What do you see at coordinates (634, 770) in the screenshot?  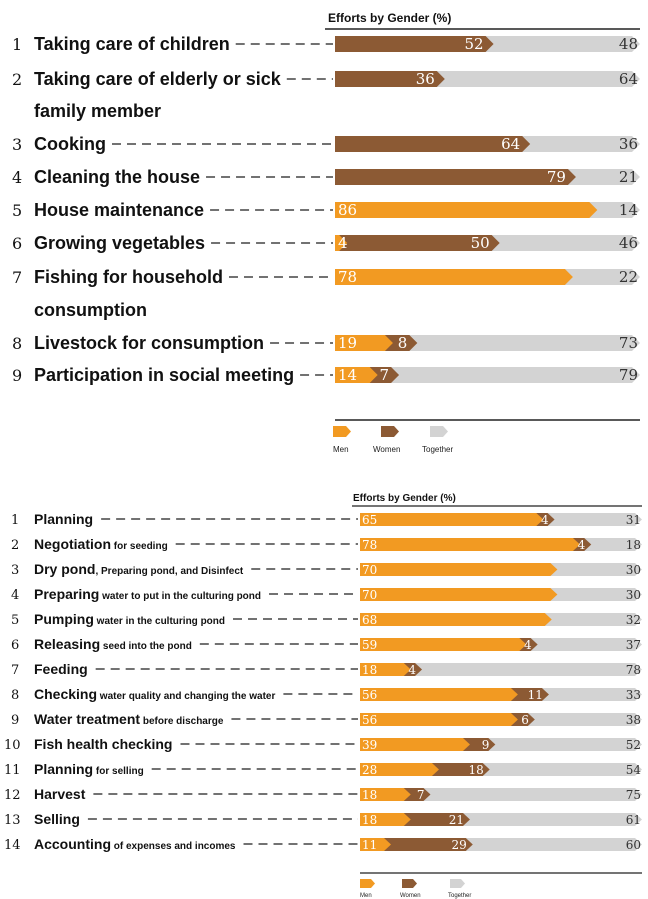 I see `chart2-value-together: 54` at bounding box center [634, 770].